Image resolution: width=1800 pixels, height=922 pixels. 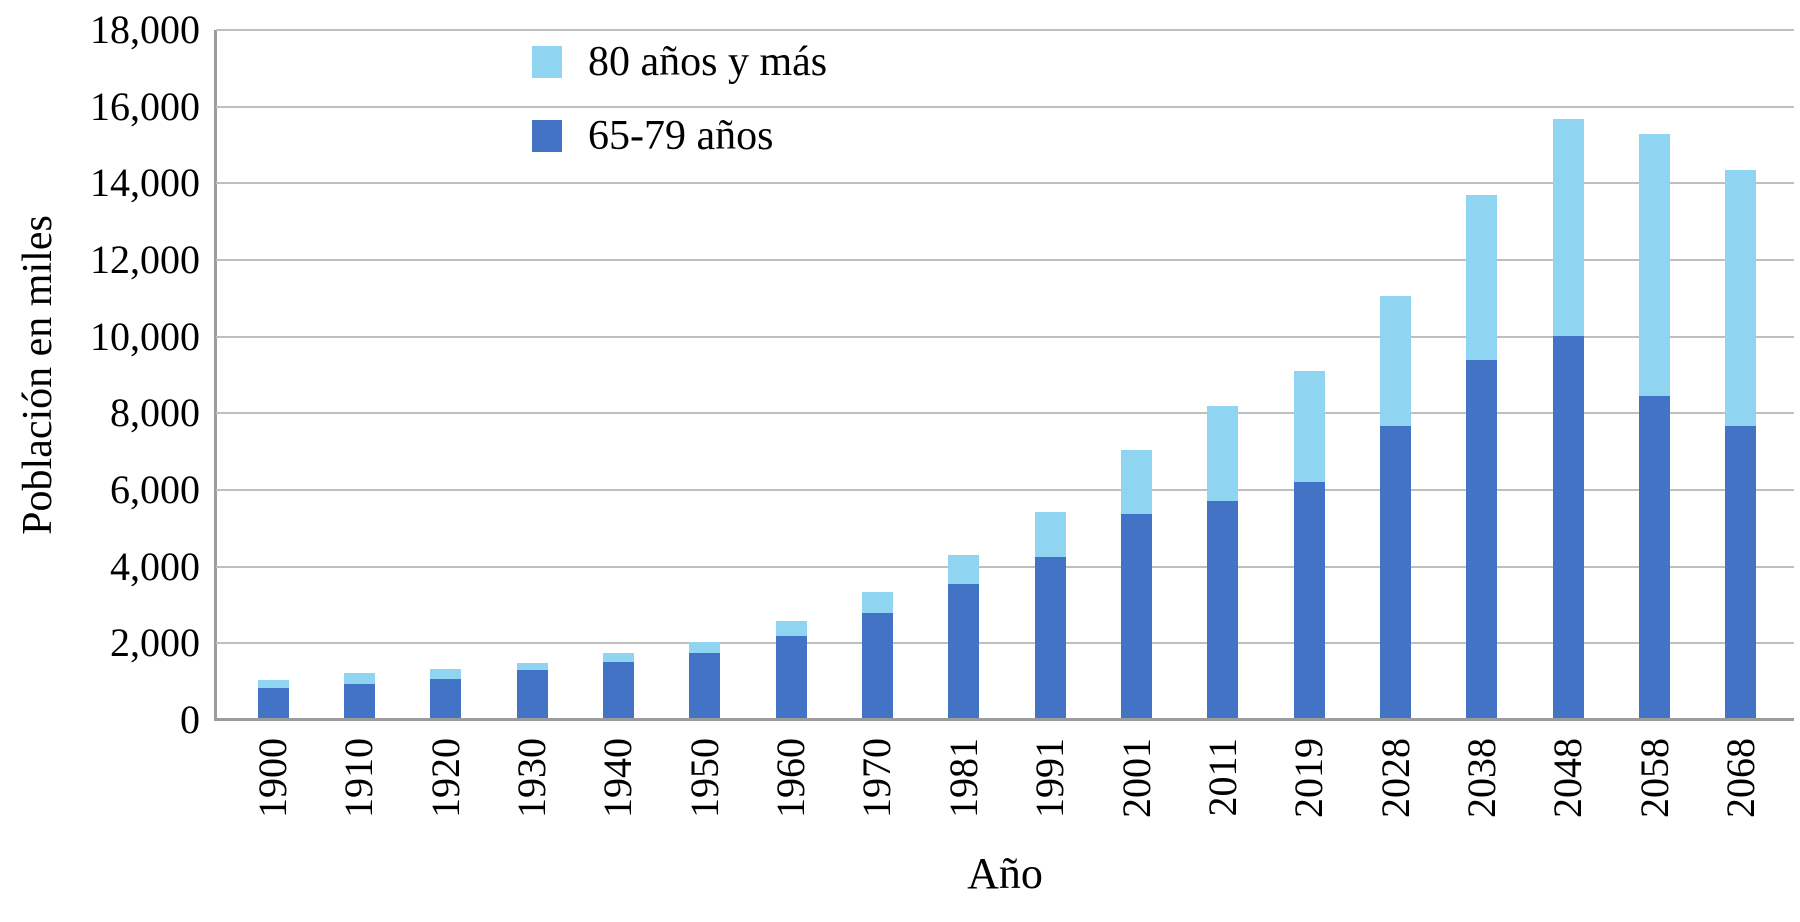 What do you see at coordinates (446, 674) in the screenshot?
I see `bar-segment-1920-80-años-y-más` at bounding box center [446, 674].